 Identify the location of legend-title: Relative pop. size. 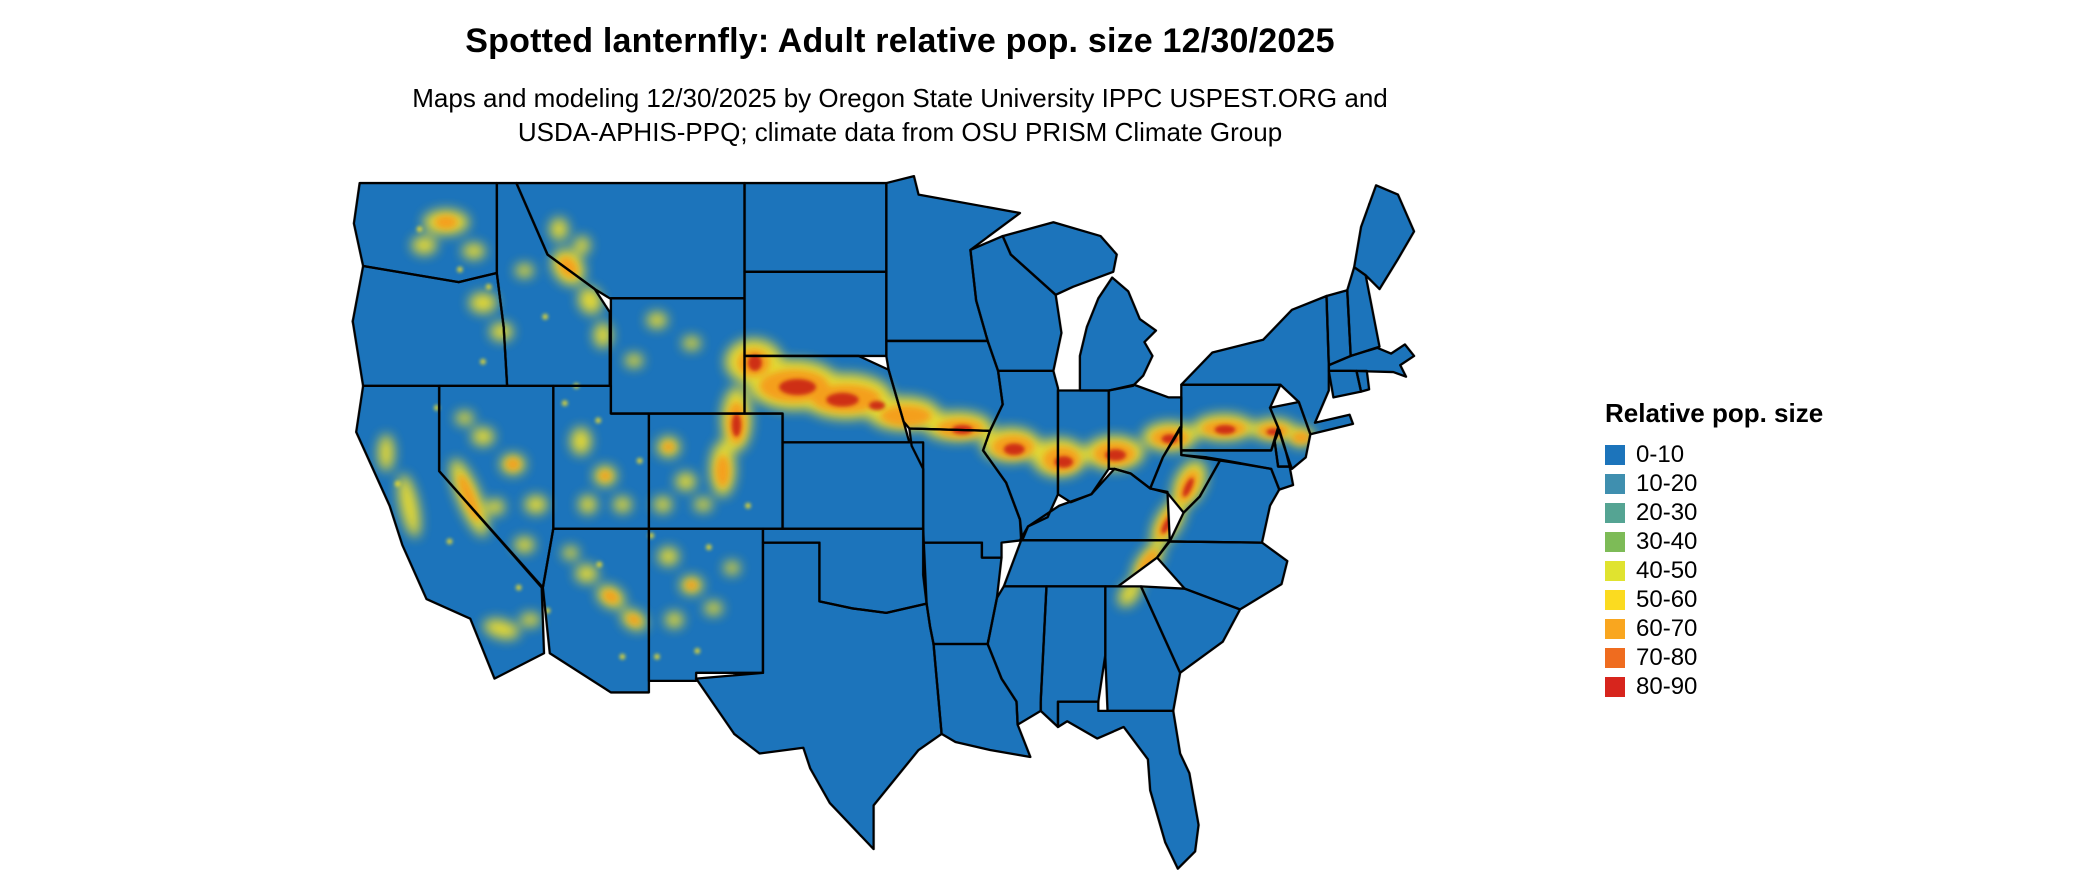
(1714, 413).